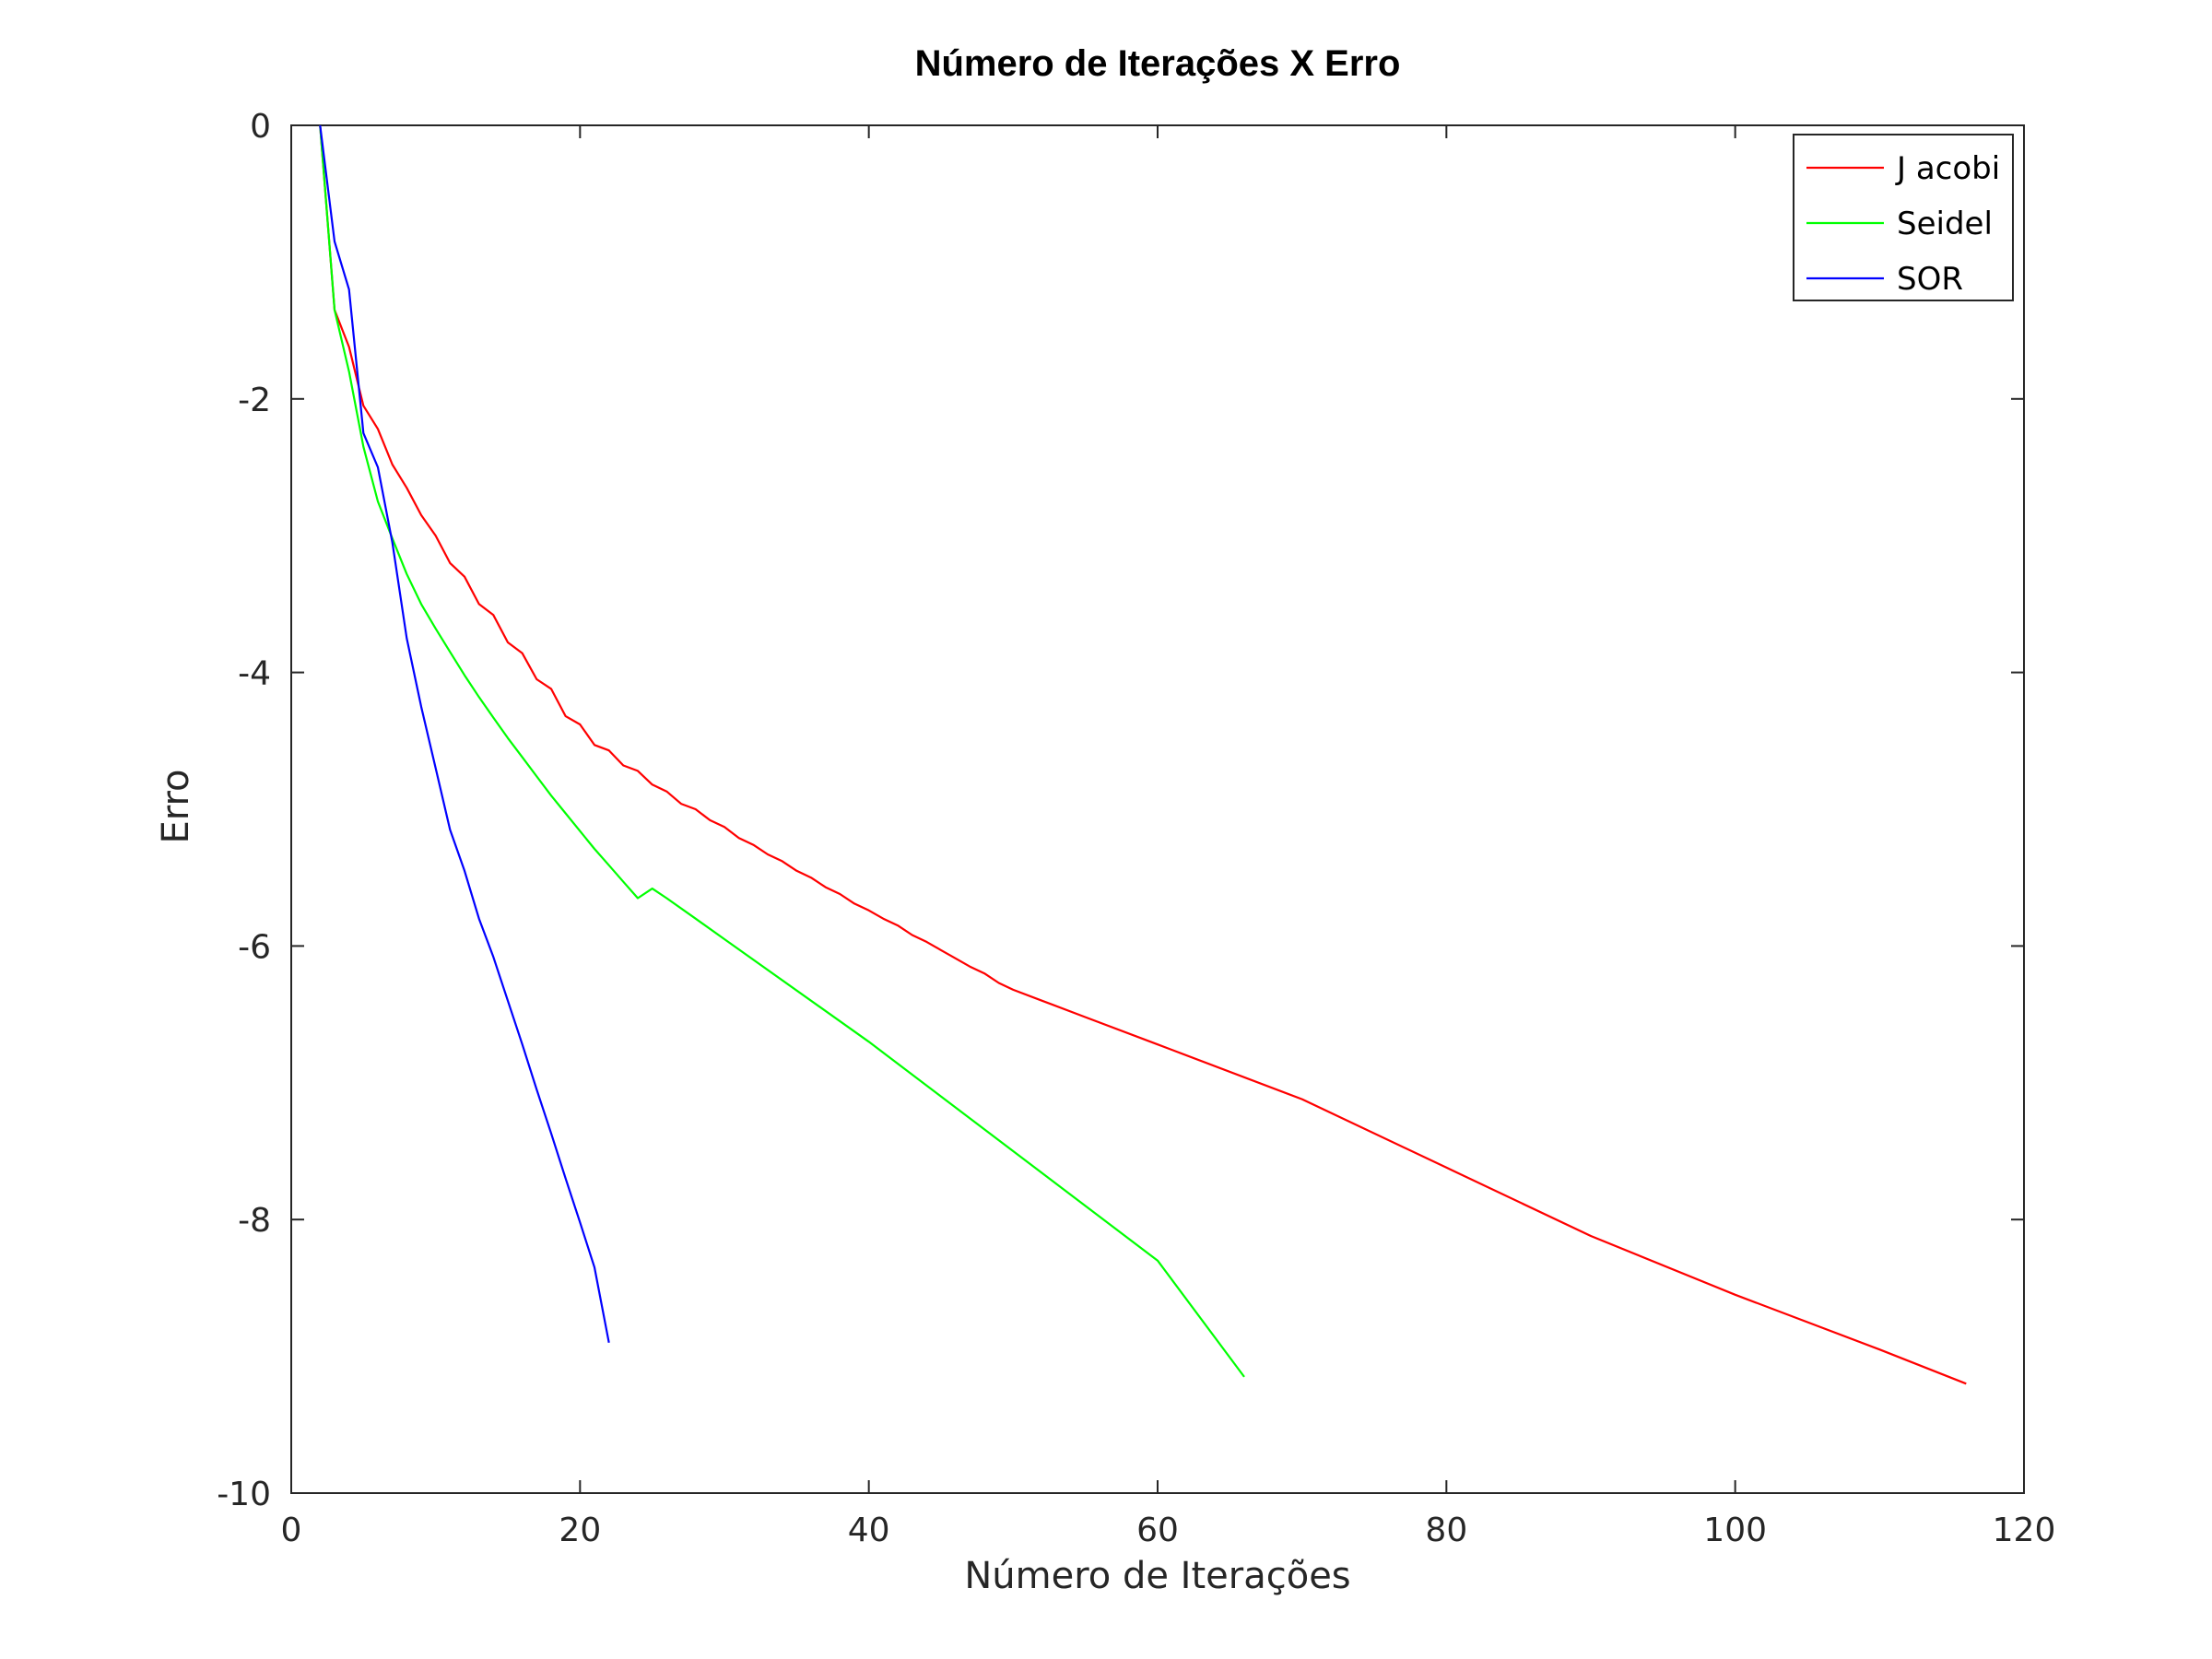  Describe the element at coordinates (244, 1494) in the screenshot. I see `y-tick-label: -10` at that location.